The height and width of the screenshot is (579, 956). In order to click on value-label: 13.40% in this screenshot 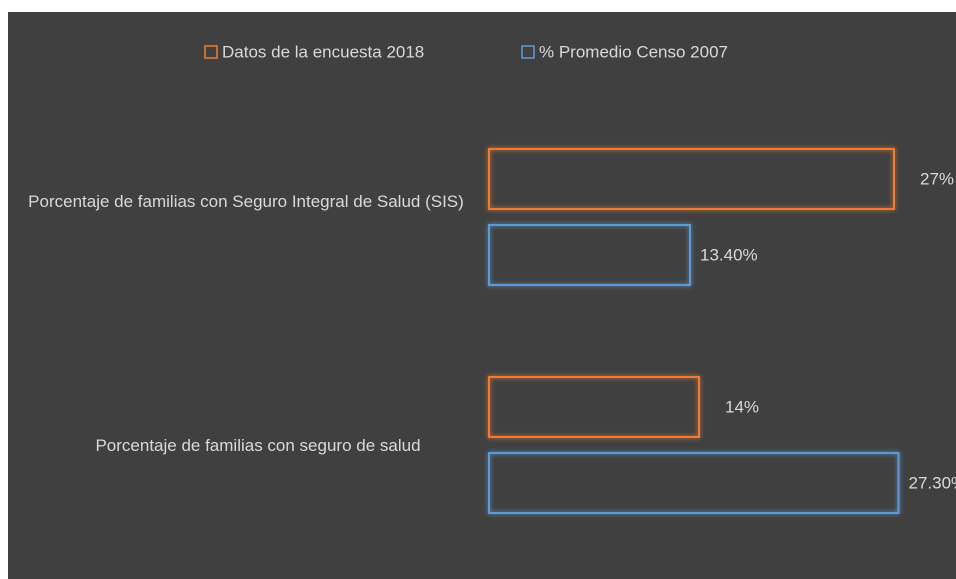, I will do `click(729, 254)`.